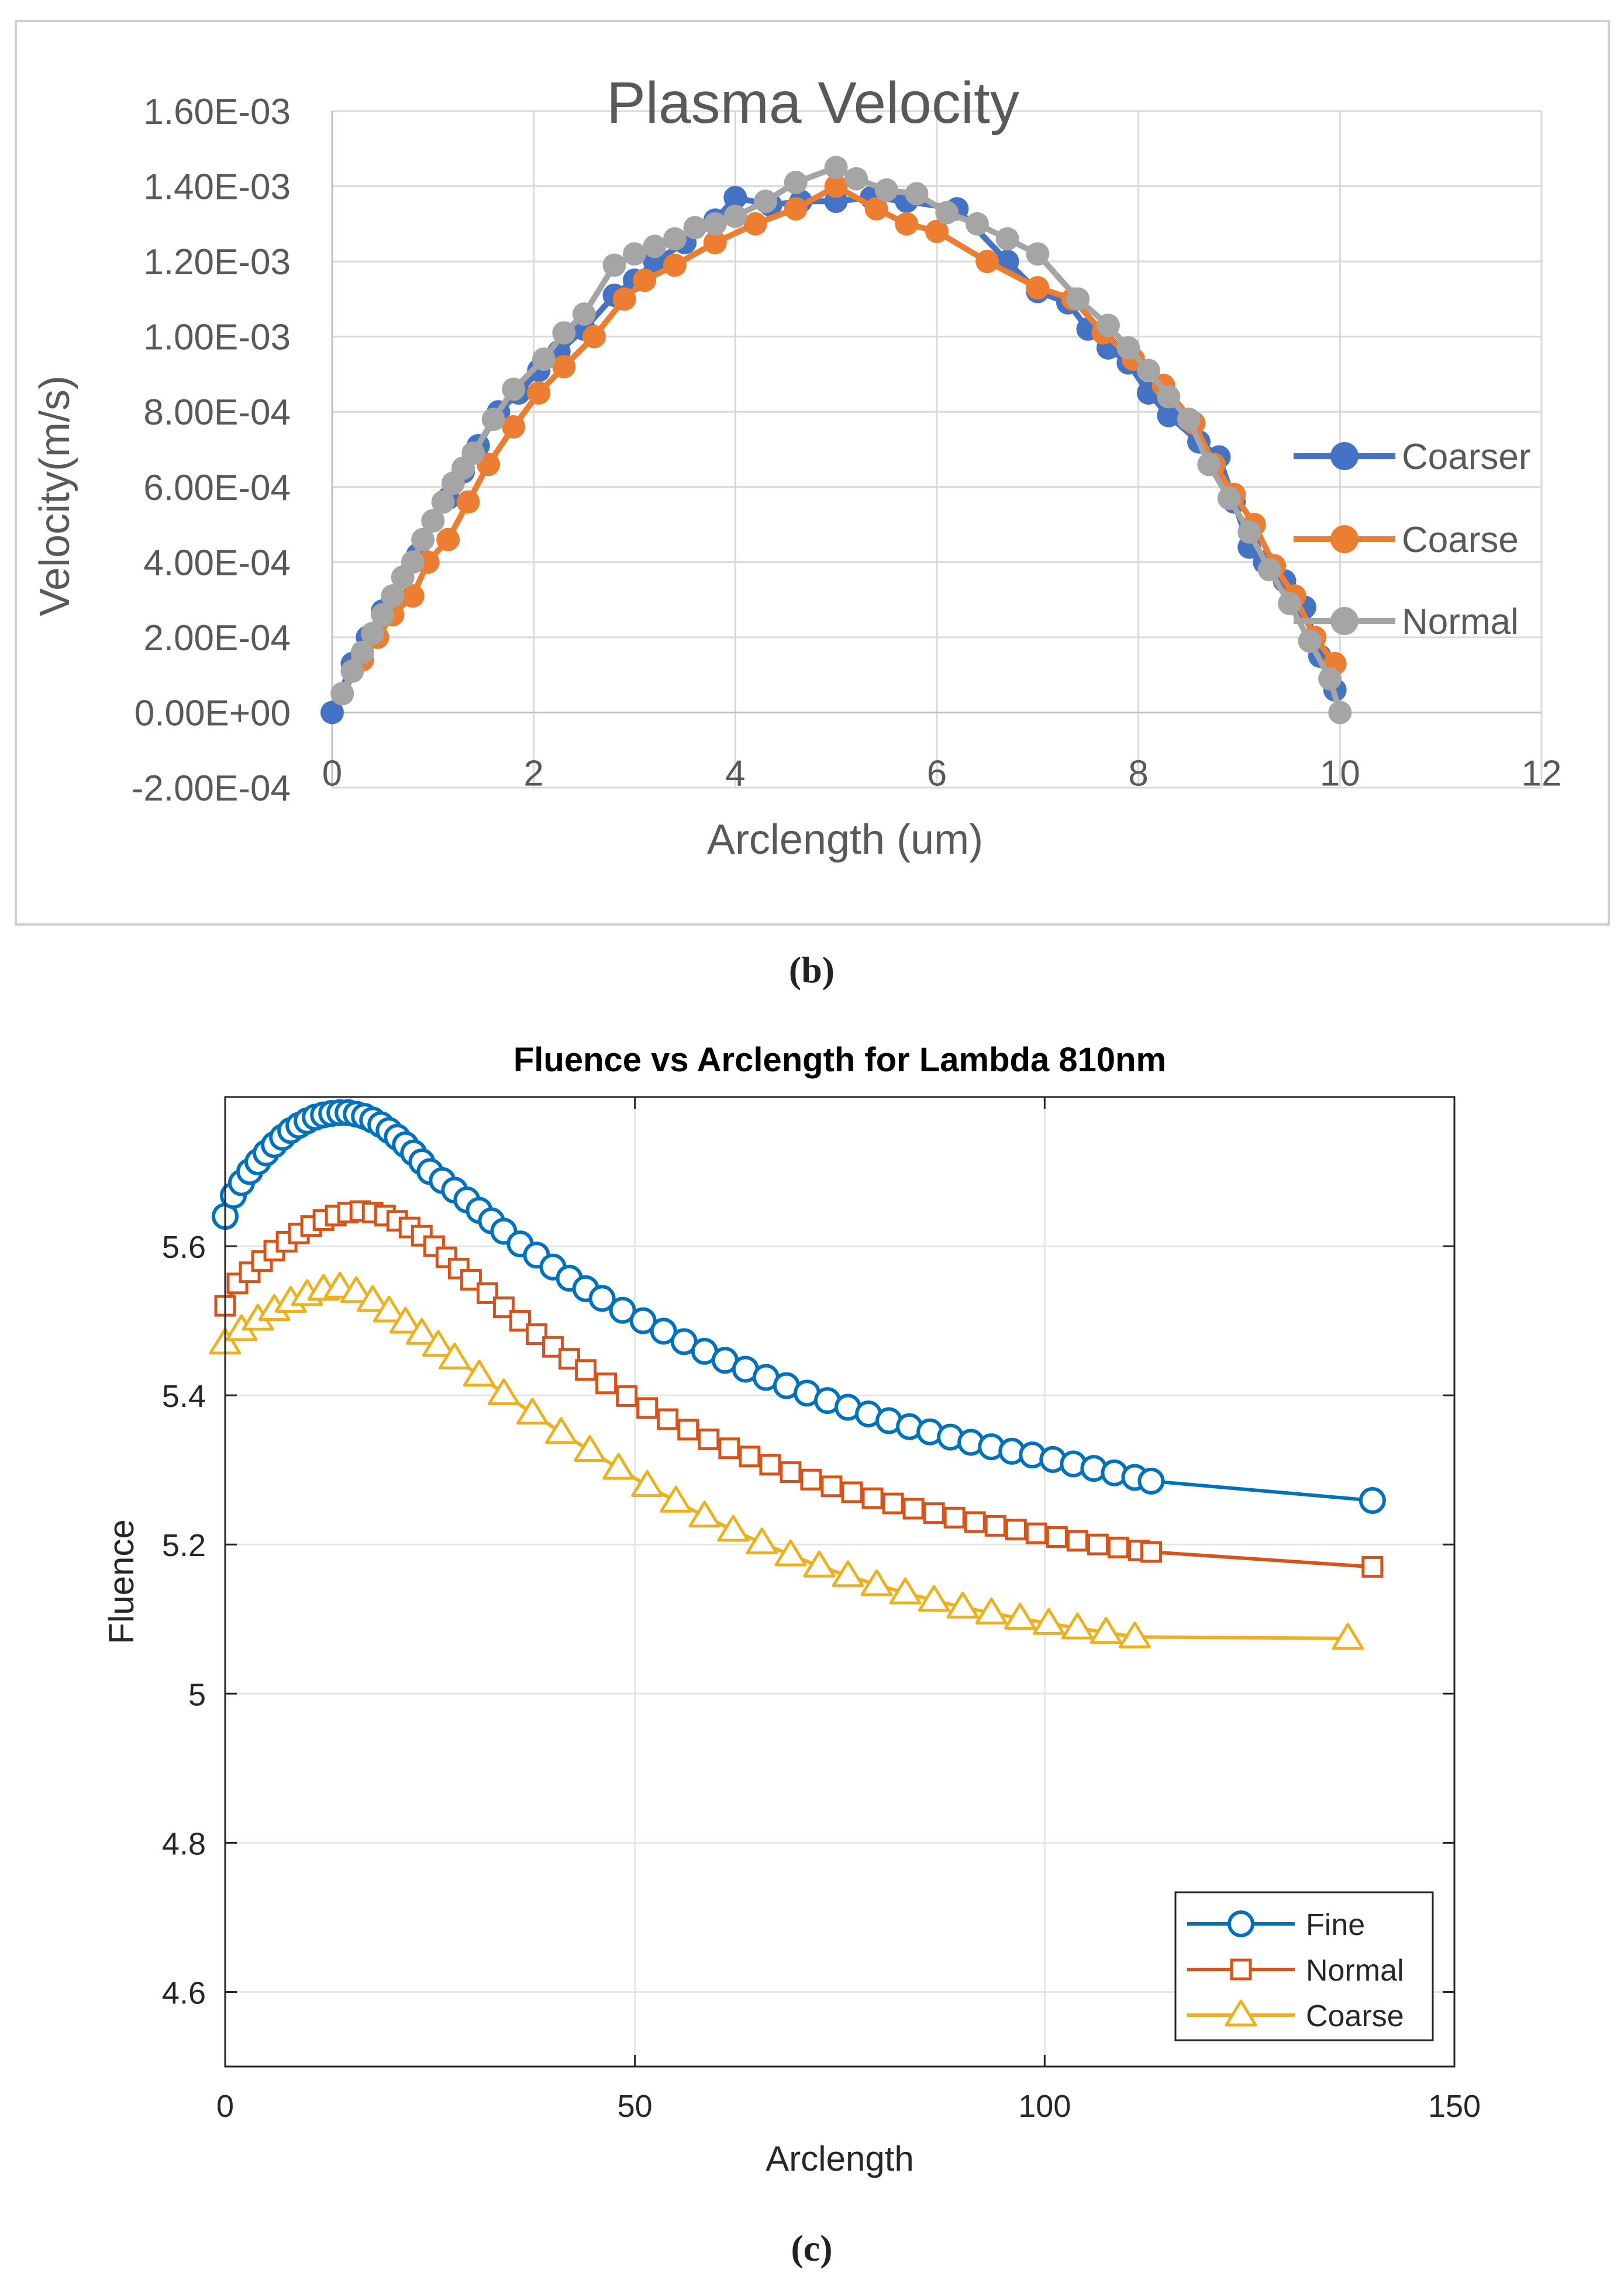 The height and width of the screenshot is (2287, 1624). I want to click on panel-b-caption-label: (b), so click(812, 970).